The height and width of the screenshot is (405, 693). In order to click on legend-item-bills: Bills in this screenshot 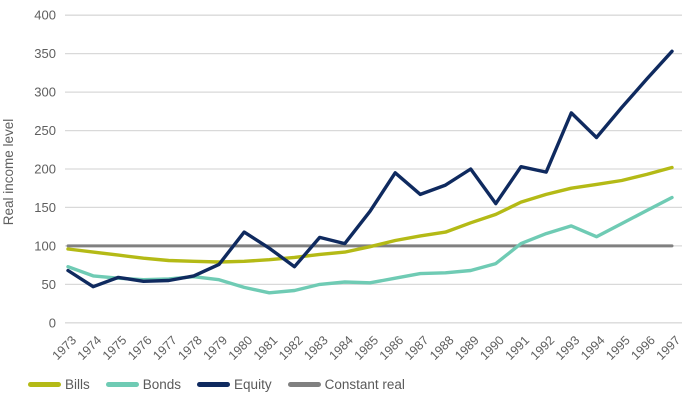, I will do `click(59, 384)`.